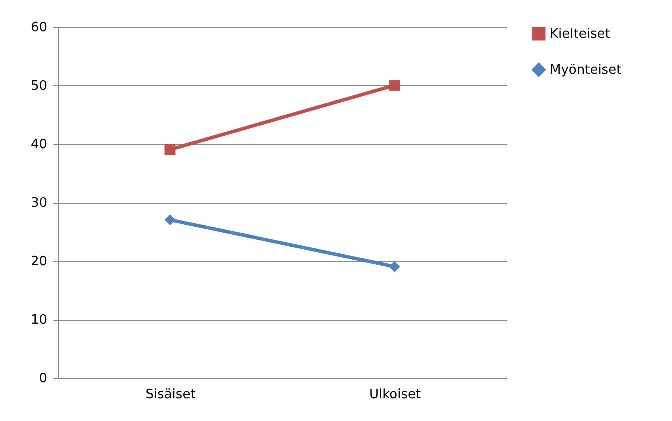  I want to click on x-tick-label: Sisäiset, so click(171, 395).